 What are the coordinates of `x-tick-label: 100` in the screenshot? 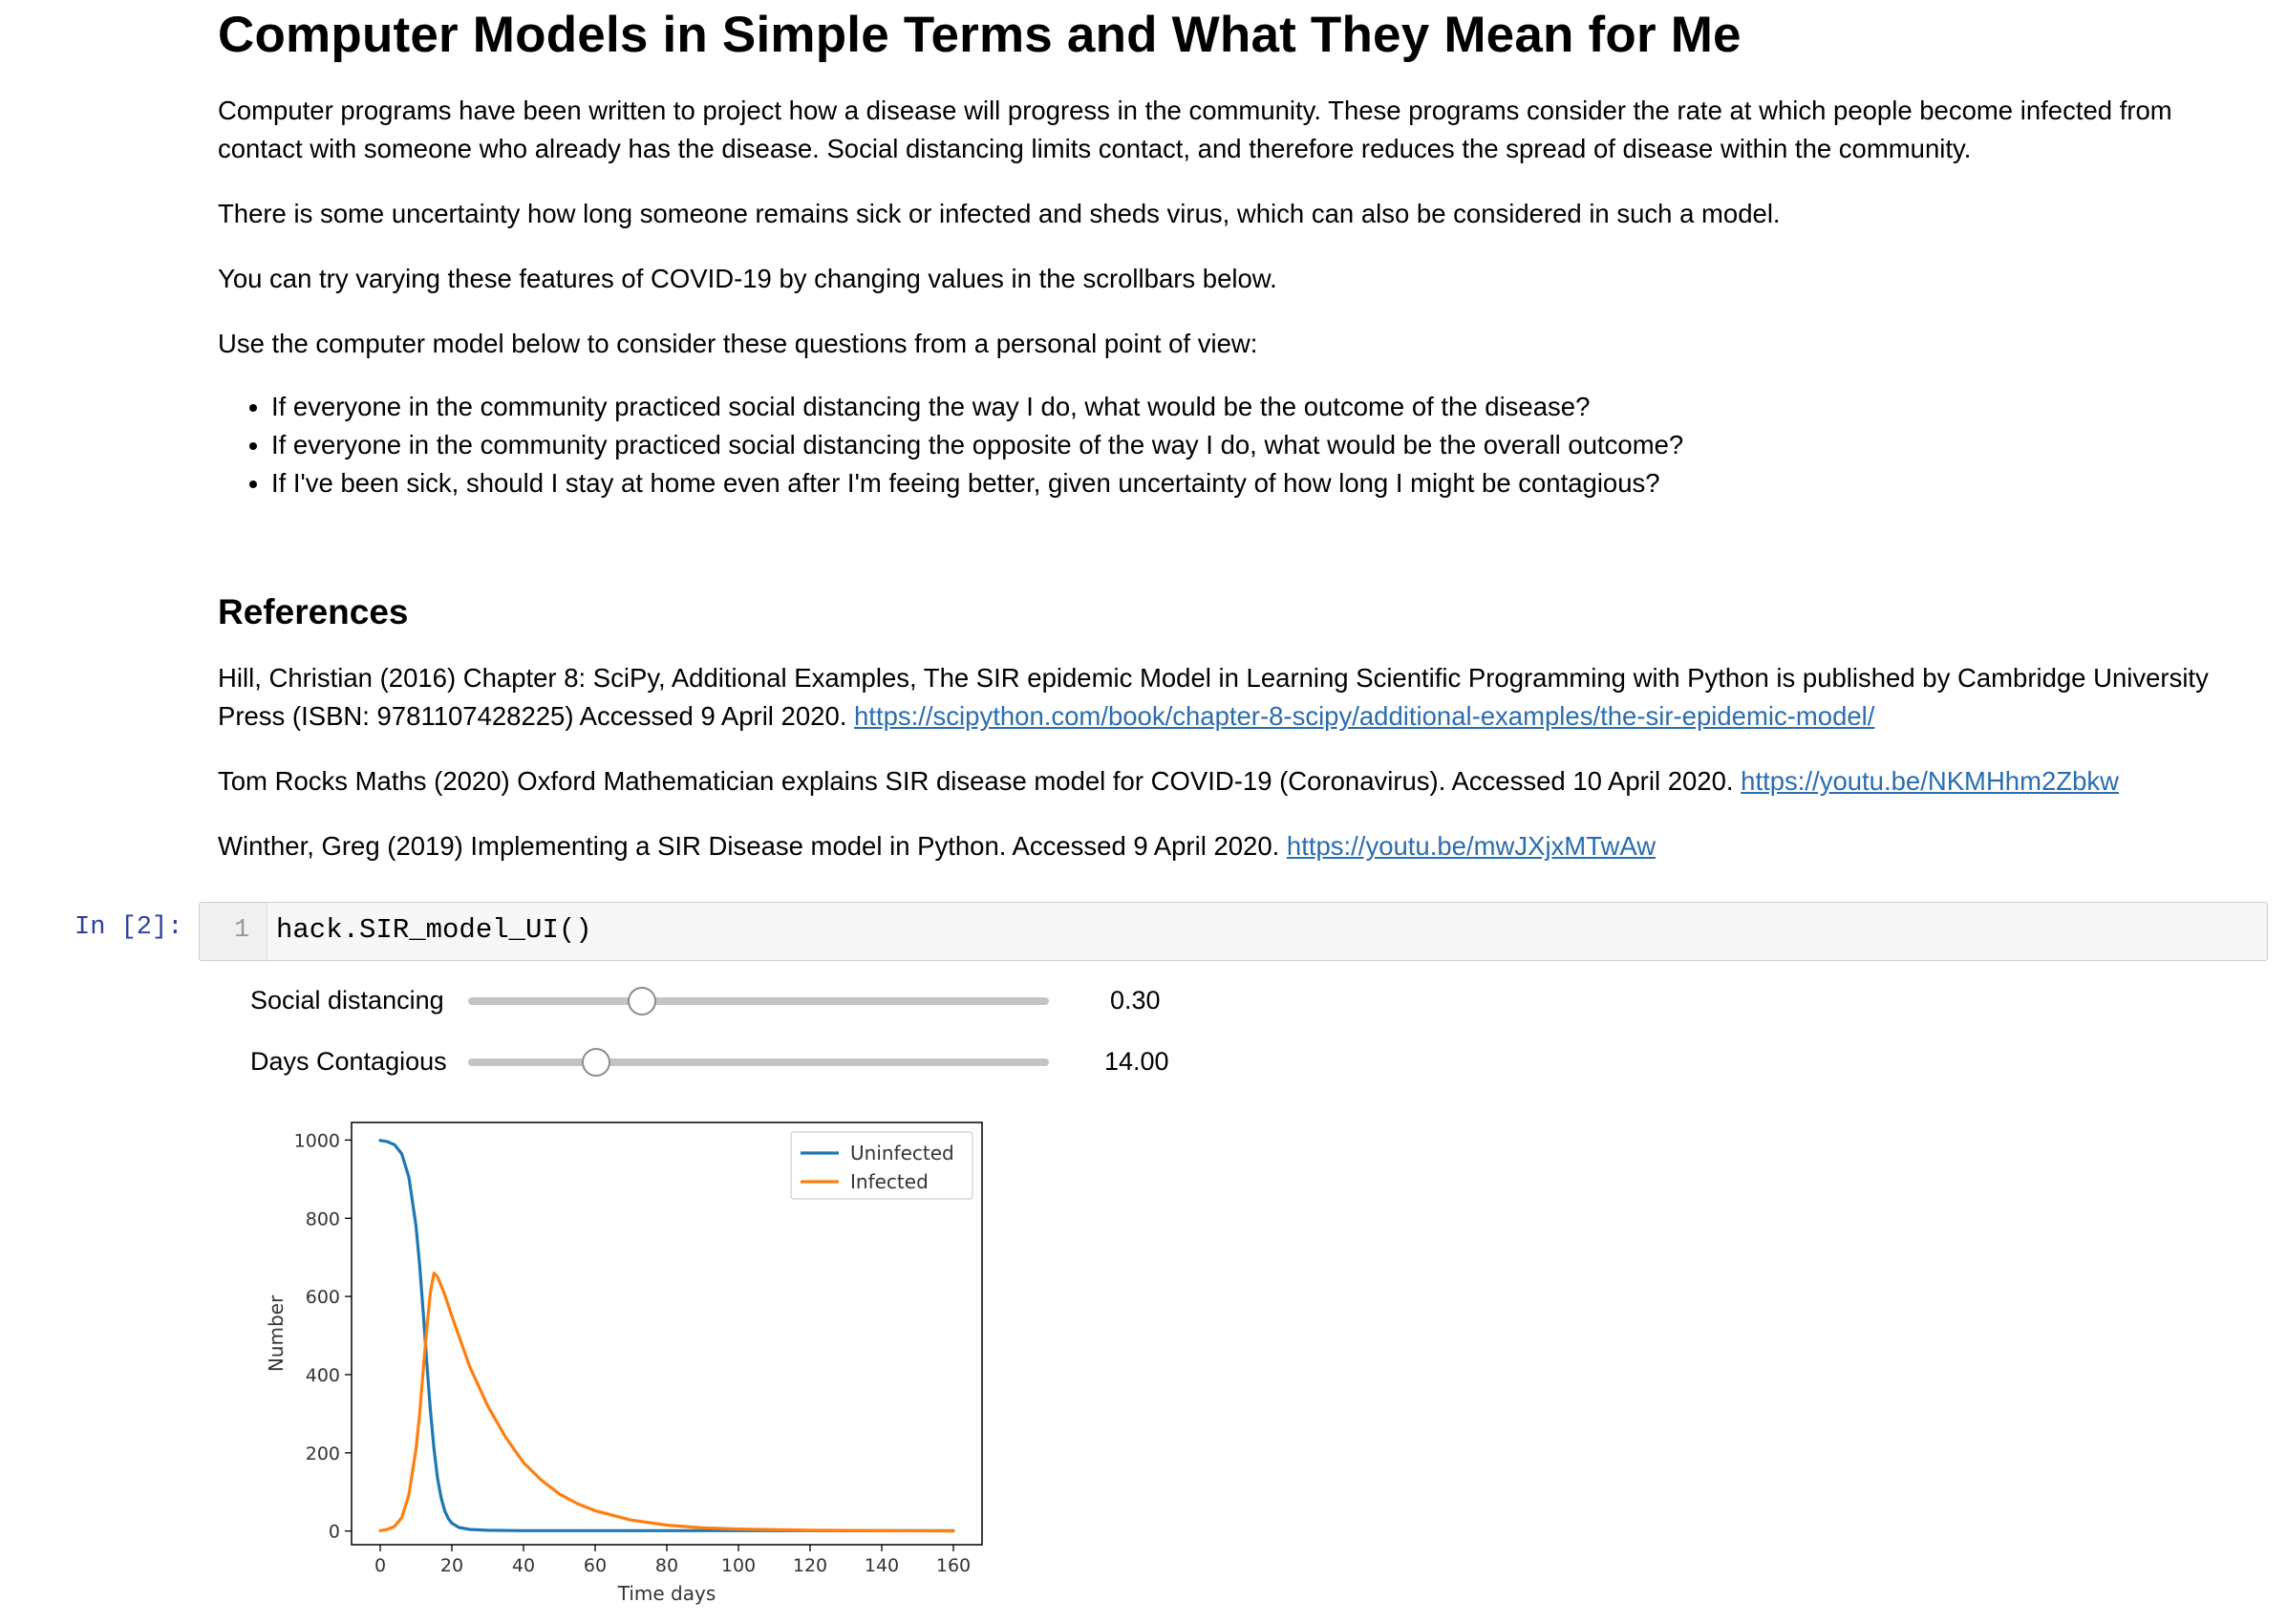 It's located at (739, 1566).